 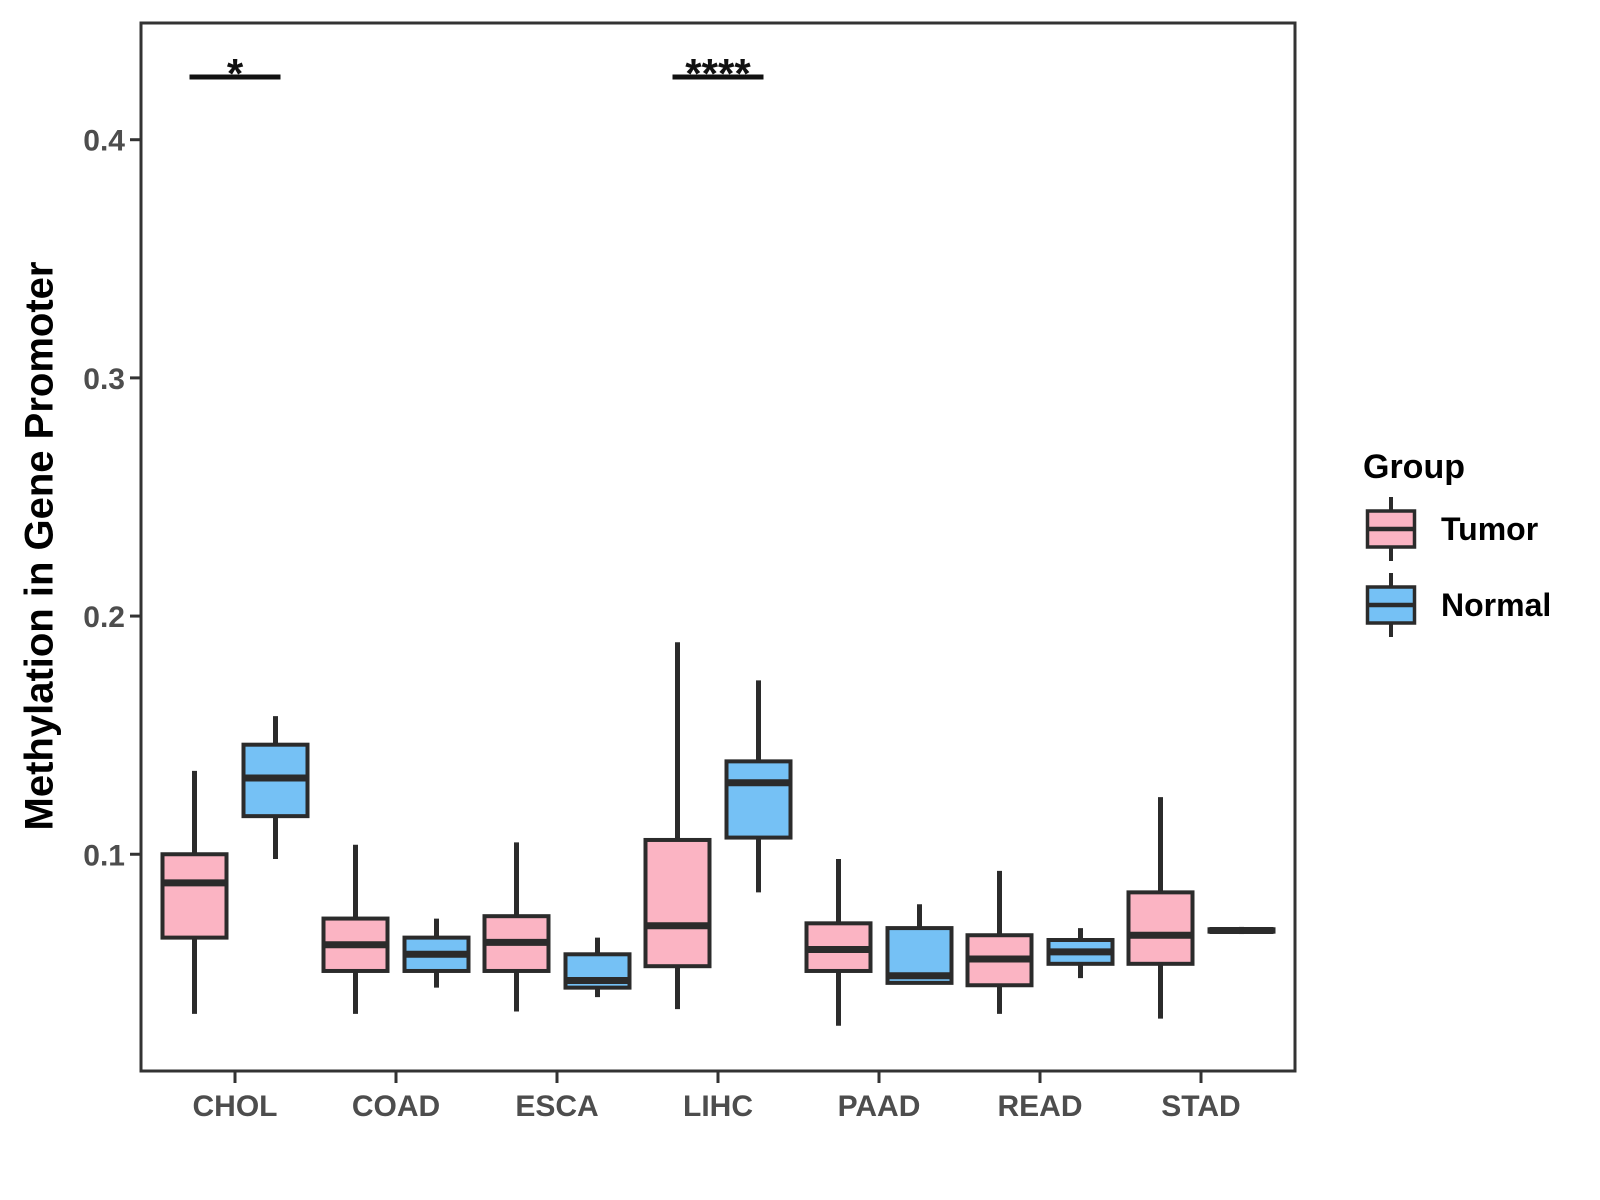 I want to click on x-tick-label: ESCA, so click(x=556, y=1106).